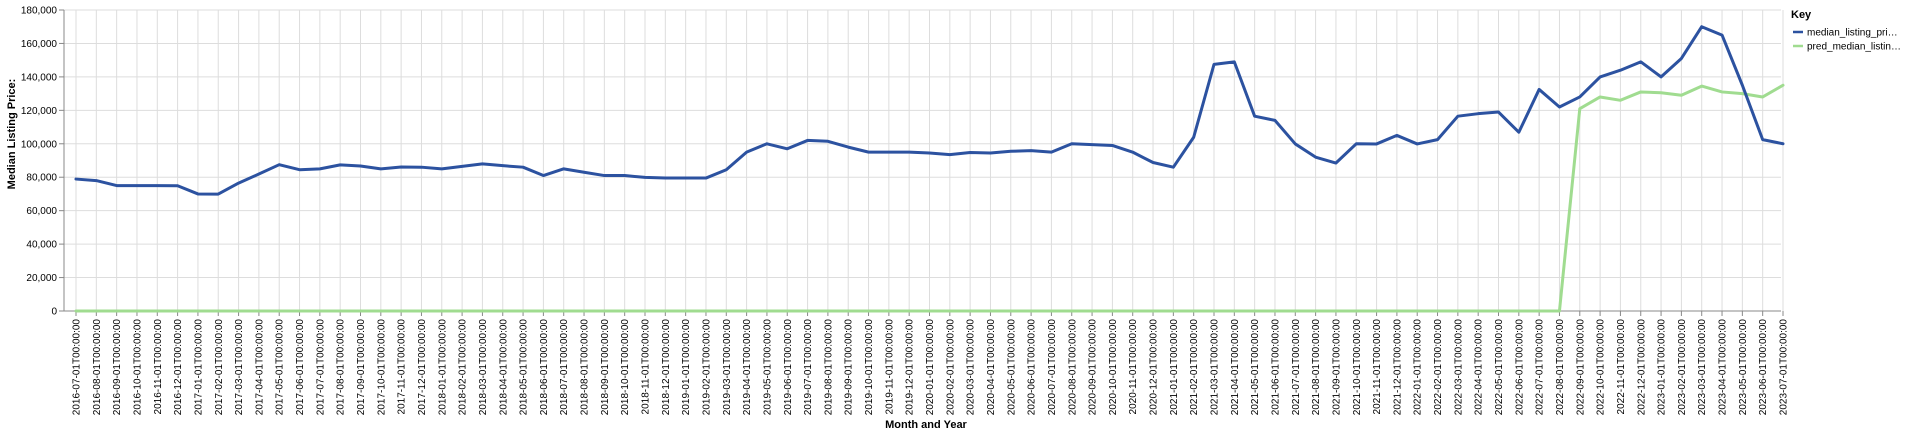 The height and width of the screenshot is (439, 1920). Describe the element at coordinates (1540, 367) in the screenshot. I see `x-tick-label: 2022-07-01T00:00:00` at that location.